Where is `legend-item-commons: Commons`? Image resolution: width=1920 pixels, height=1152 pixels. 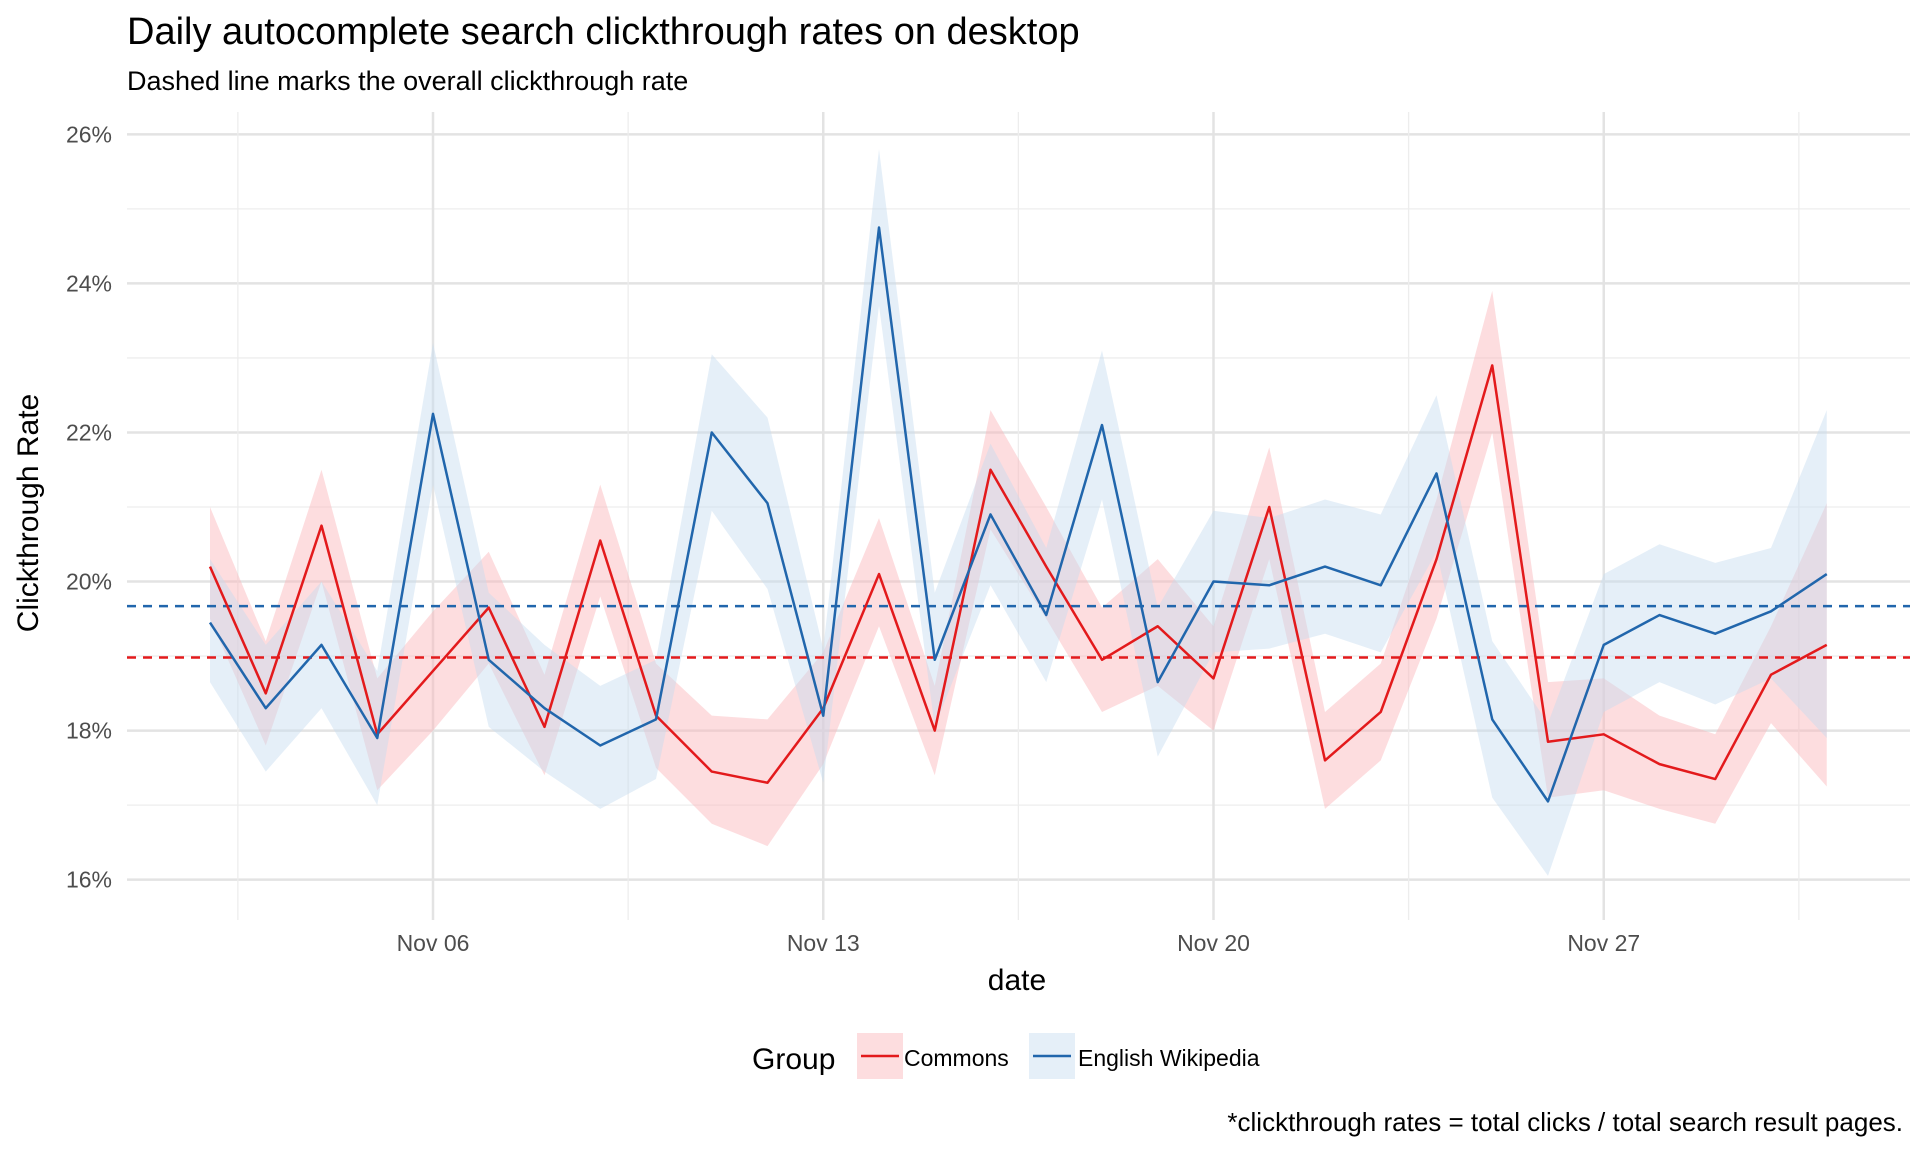
legend-item-commons: Commons is located at coordinates (933, 1056).